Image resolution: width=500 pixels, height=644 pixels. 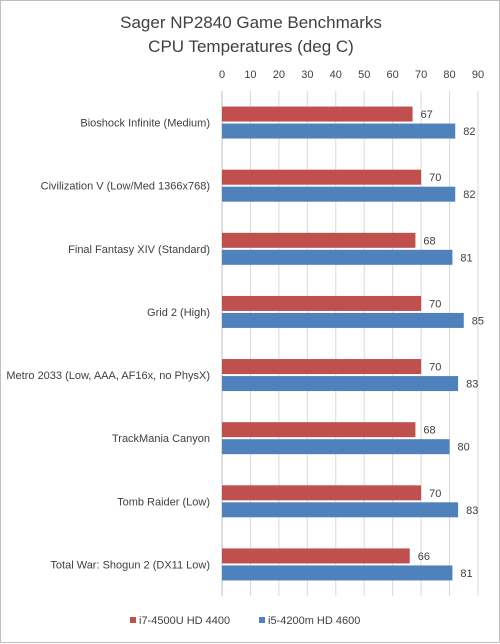 I want to click on x-tick-label: 40, so click(x=336, y=75).